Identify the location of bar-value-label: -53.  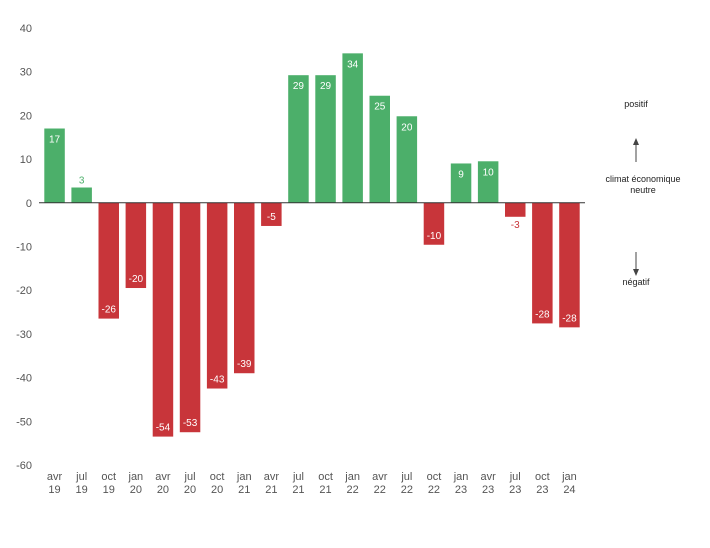
(190, 423).